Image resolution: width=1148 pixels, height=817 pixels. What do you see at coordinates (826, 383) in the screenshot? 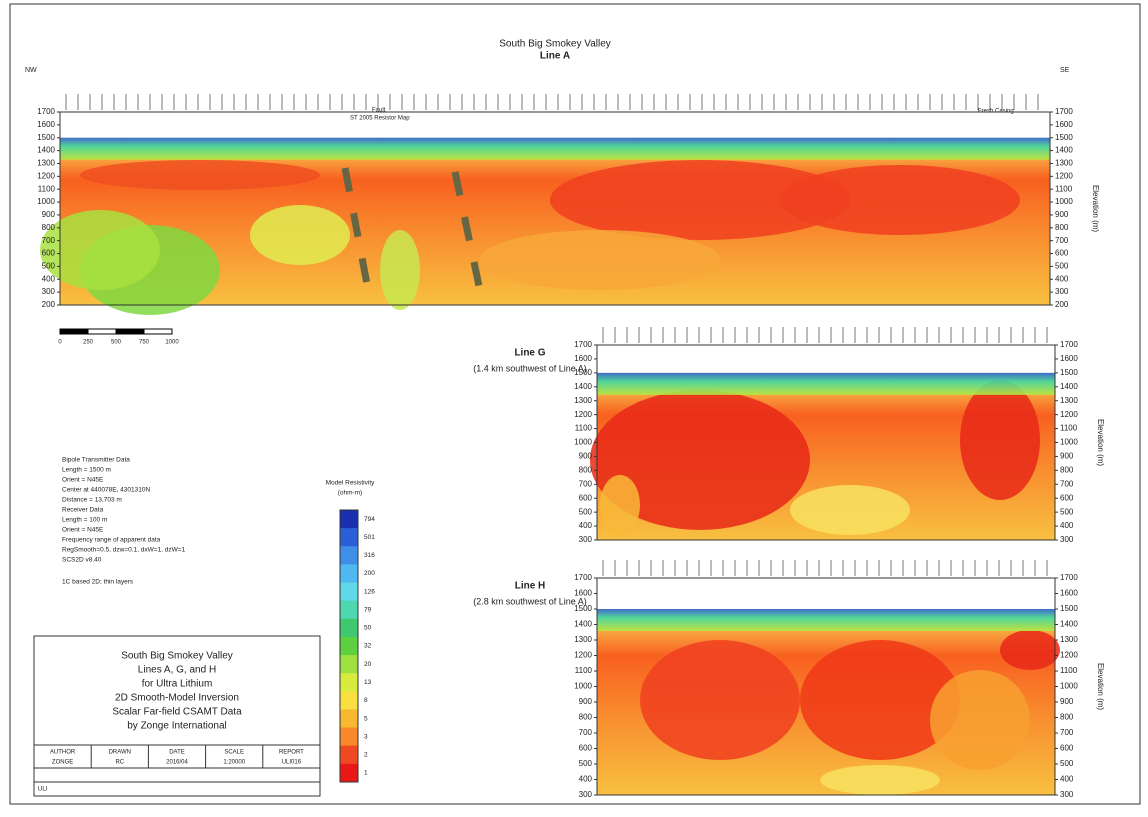
I see `surface-layer` at bounding box center [826, 383].